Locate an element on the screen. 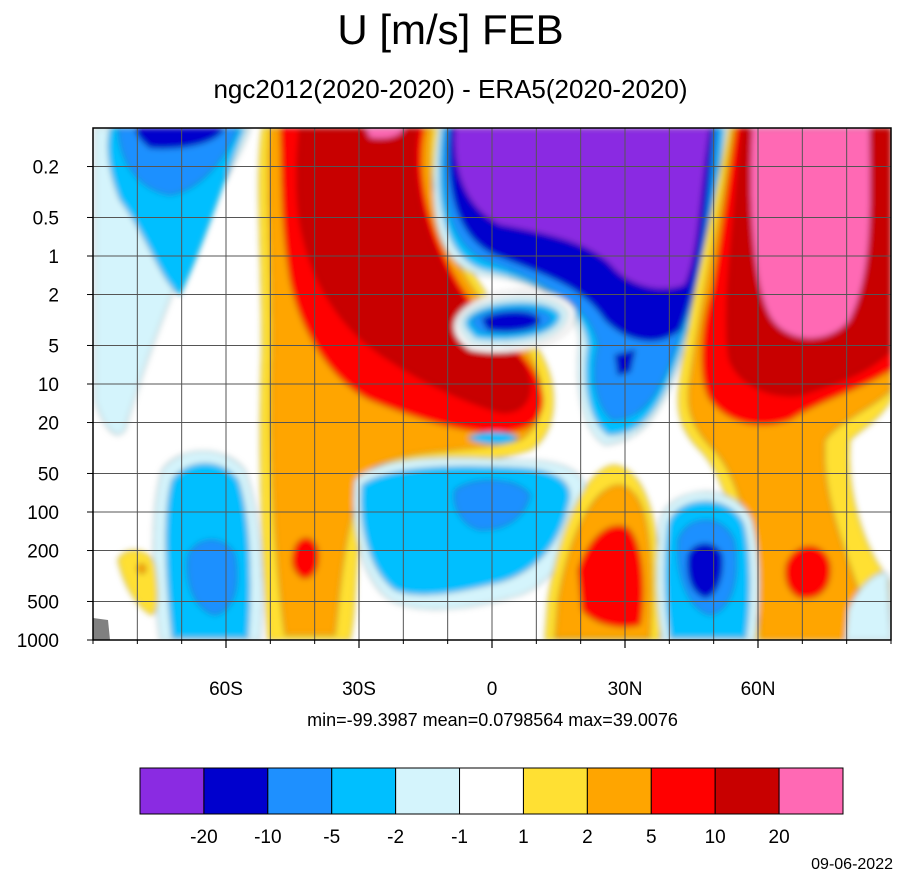 The height and width of the screenshot is (882, 901). x-tick-label: 0 is located at coordinates (492, 689).